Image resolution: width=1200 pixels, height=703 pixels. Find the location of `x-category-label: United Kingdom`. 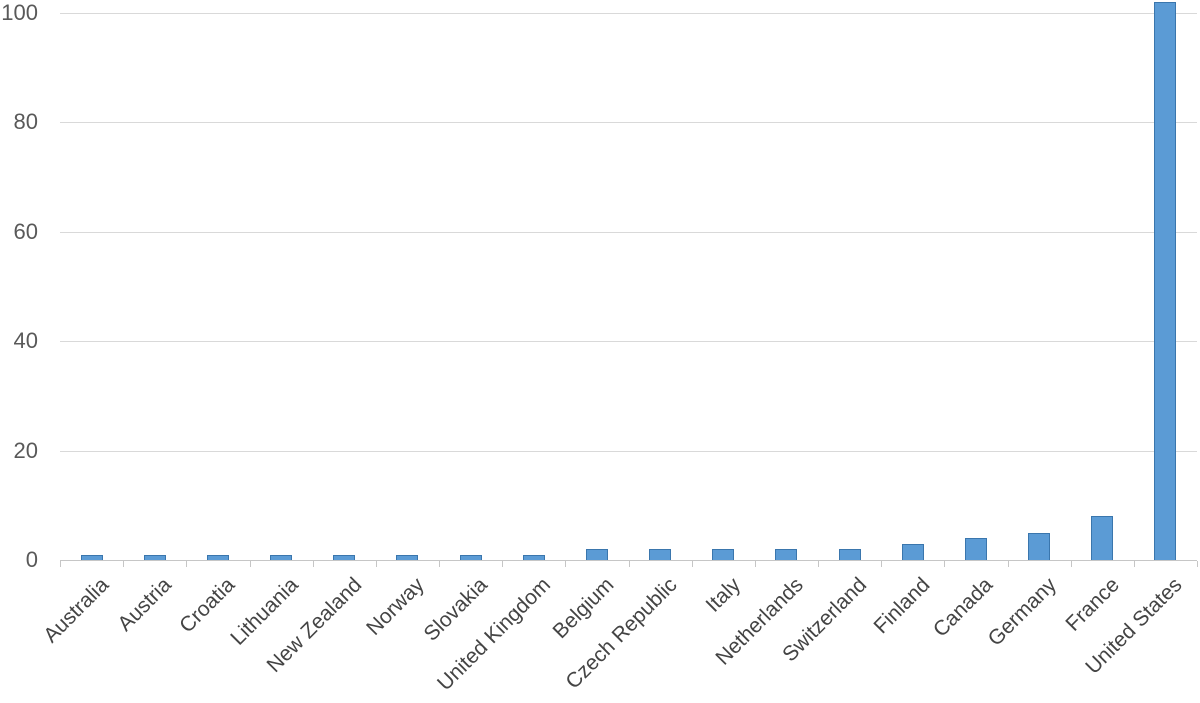

x-category-label: United Kingdom is located at coordinates (494, 634).